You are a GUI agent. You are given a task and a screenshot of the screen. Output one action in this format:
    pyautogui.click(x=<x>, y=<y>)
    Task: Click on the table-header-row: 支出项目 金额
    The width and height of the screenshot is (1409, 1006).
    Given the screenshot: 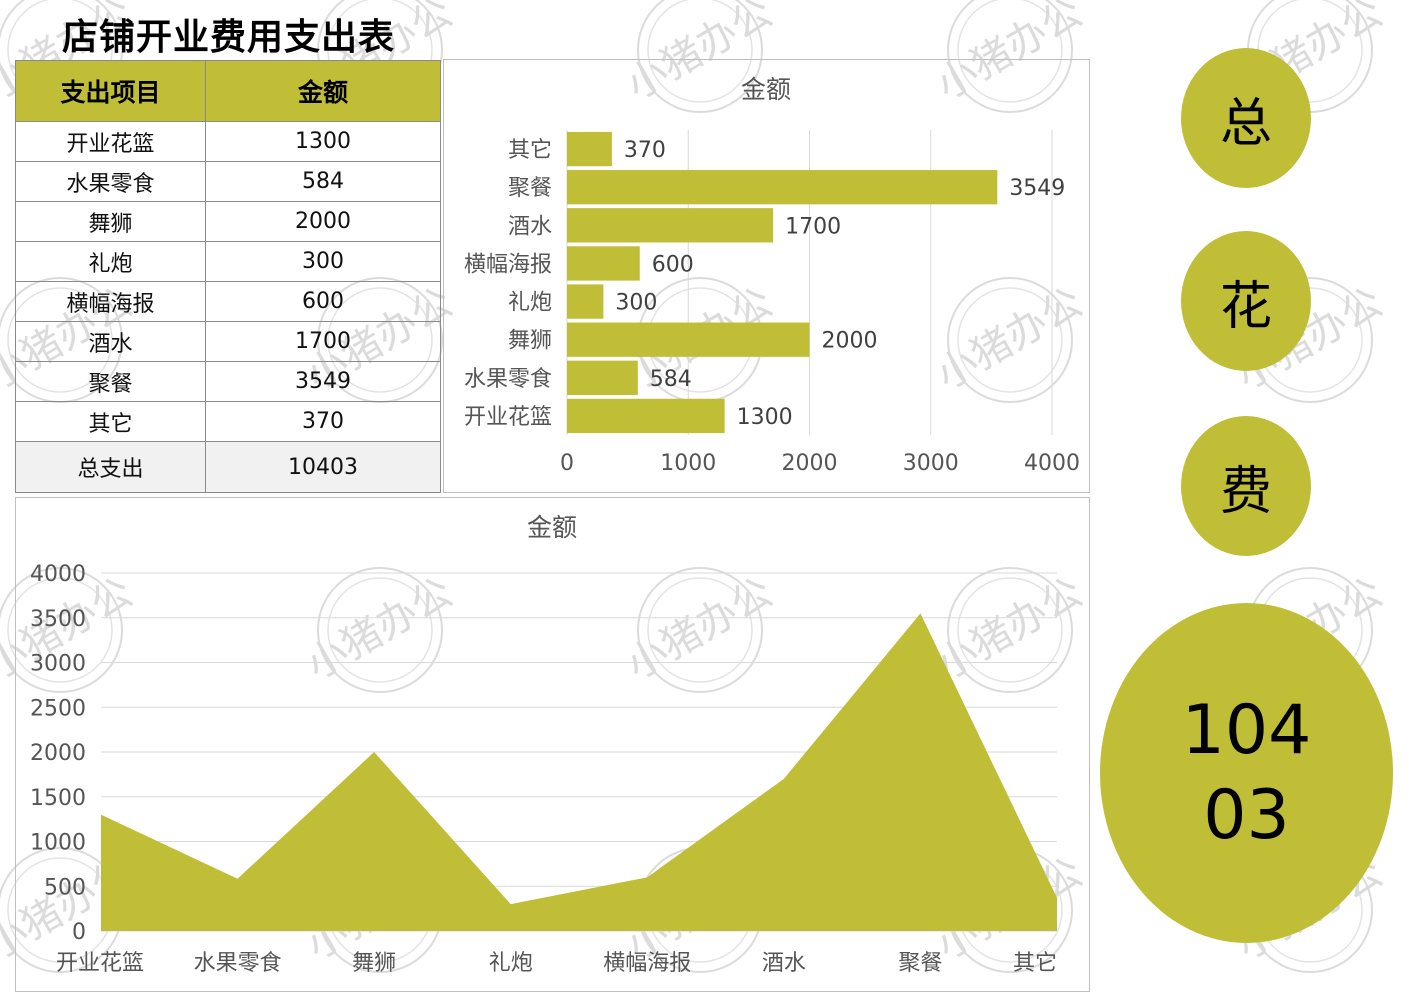 What is the action you would take?
    pyautogui.click(x=228, y=91)
    